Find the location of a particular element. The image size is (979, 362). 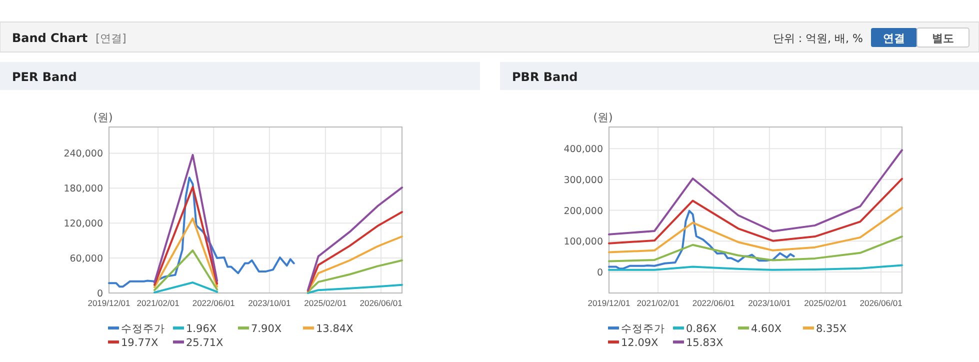

legend-label: 4.60X is located at coordinates (766, 329).